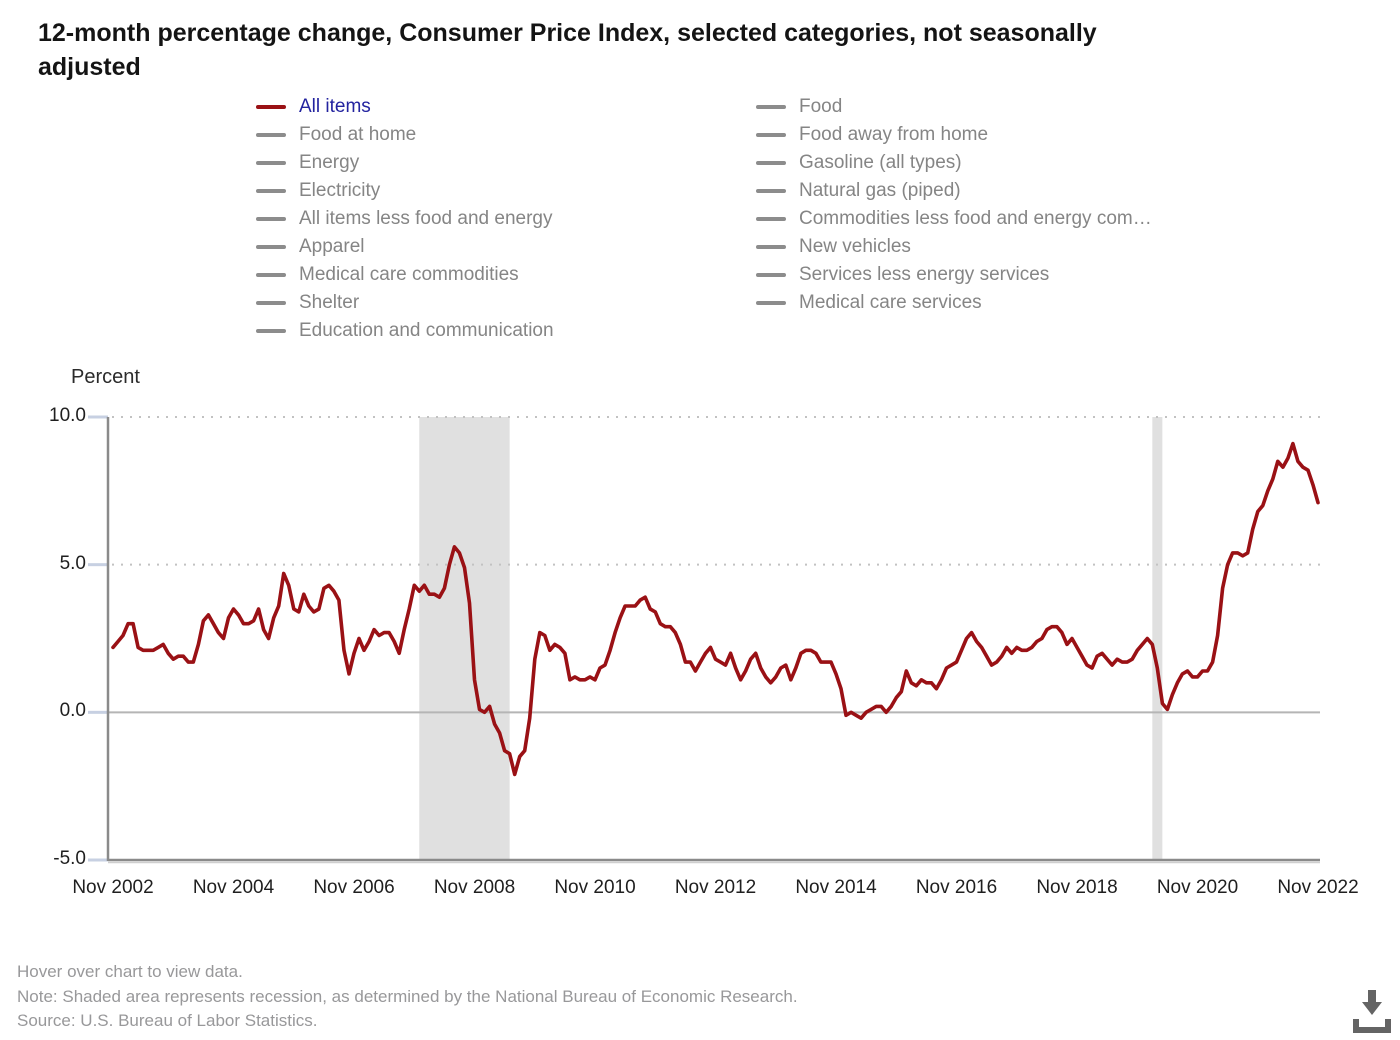 Image resolution: width=1400 pixels, height=1040 pixels. Describe the element at coordinates (105, 377) in the screenshot. I see `y-axis-title: Percent` at that location.